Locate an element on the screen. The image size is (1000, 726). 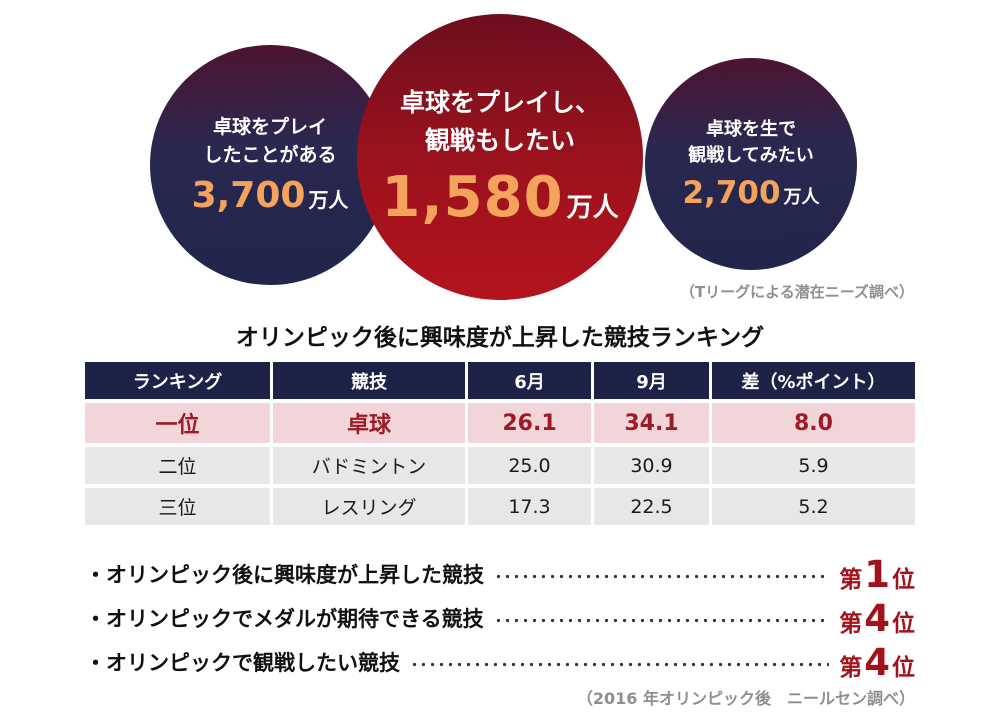
stat-circle-watch-live: 卓球を生で 観戦してみたい 2,700 万人 is located at coordinates (751, 164).